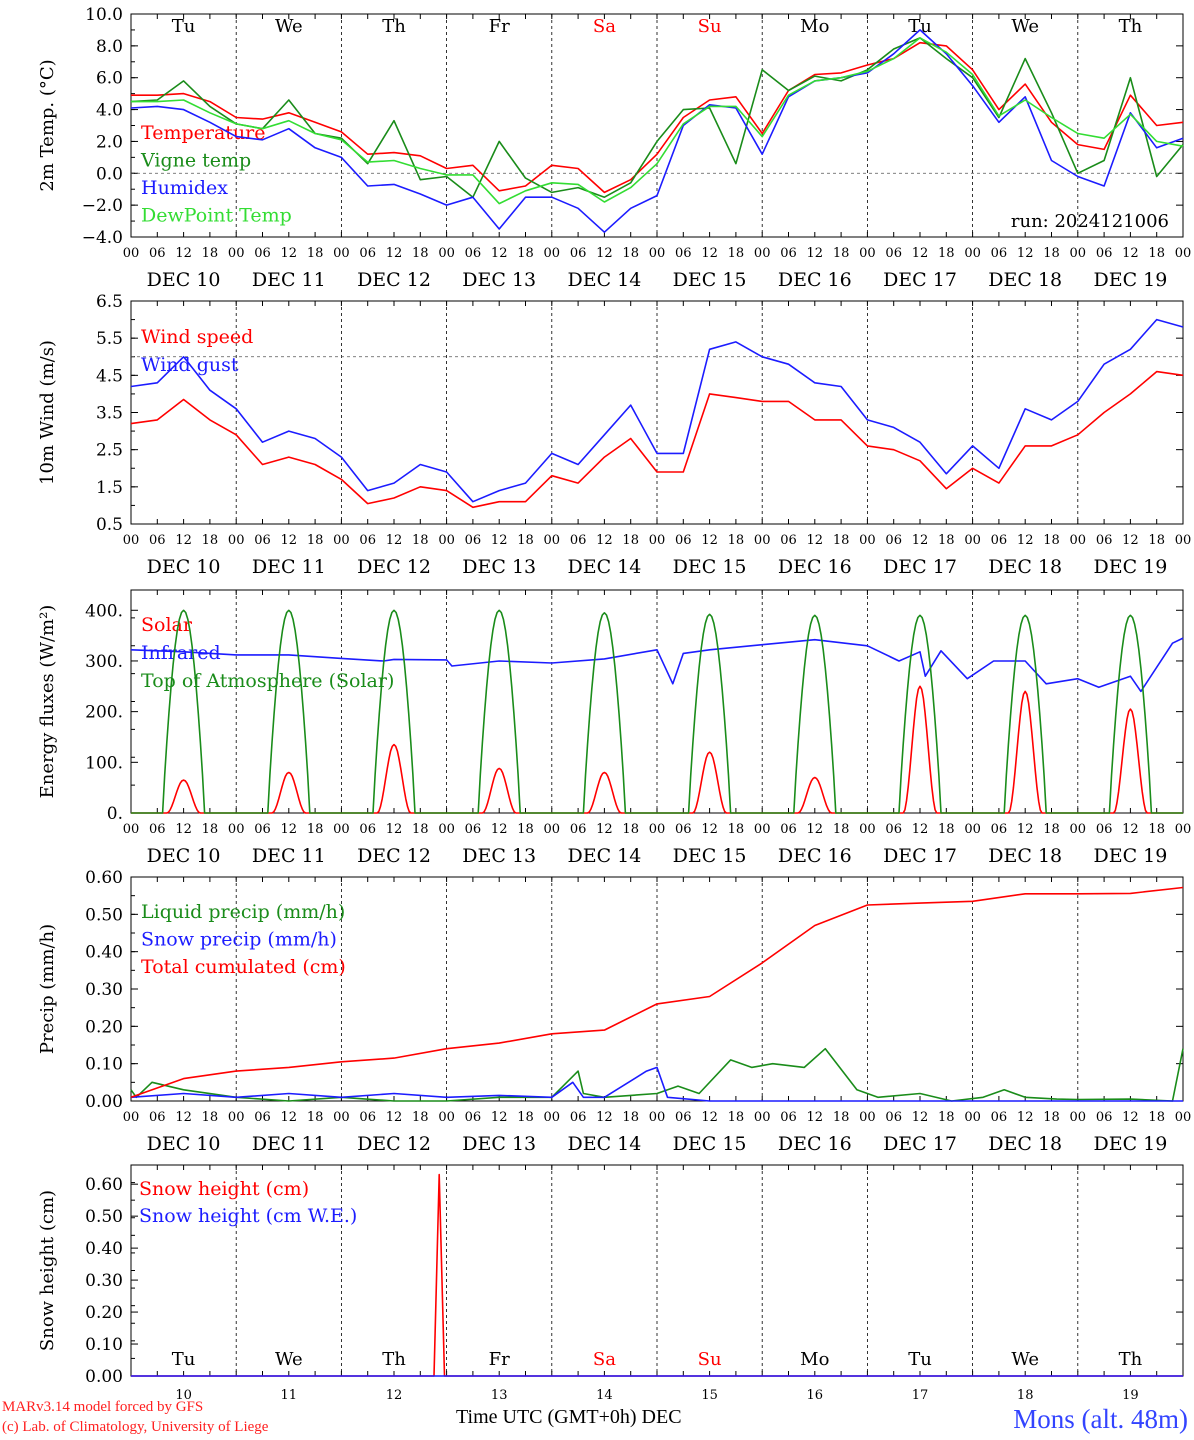 Image resolution: width=1194 pixels, height=1440 pixels. Describe the element at coordinates (815, 567) in the screenshot. I see `date-label: DEC 16` at that location.